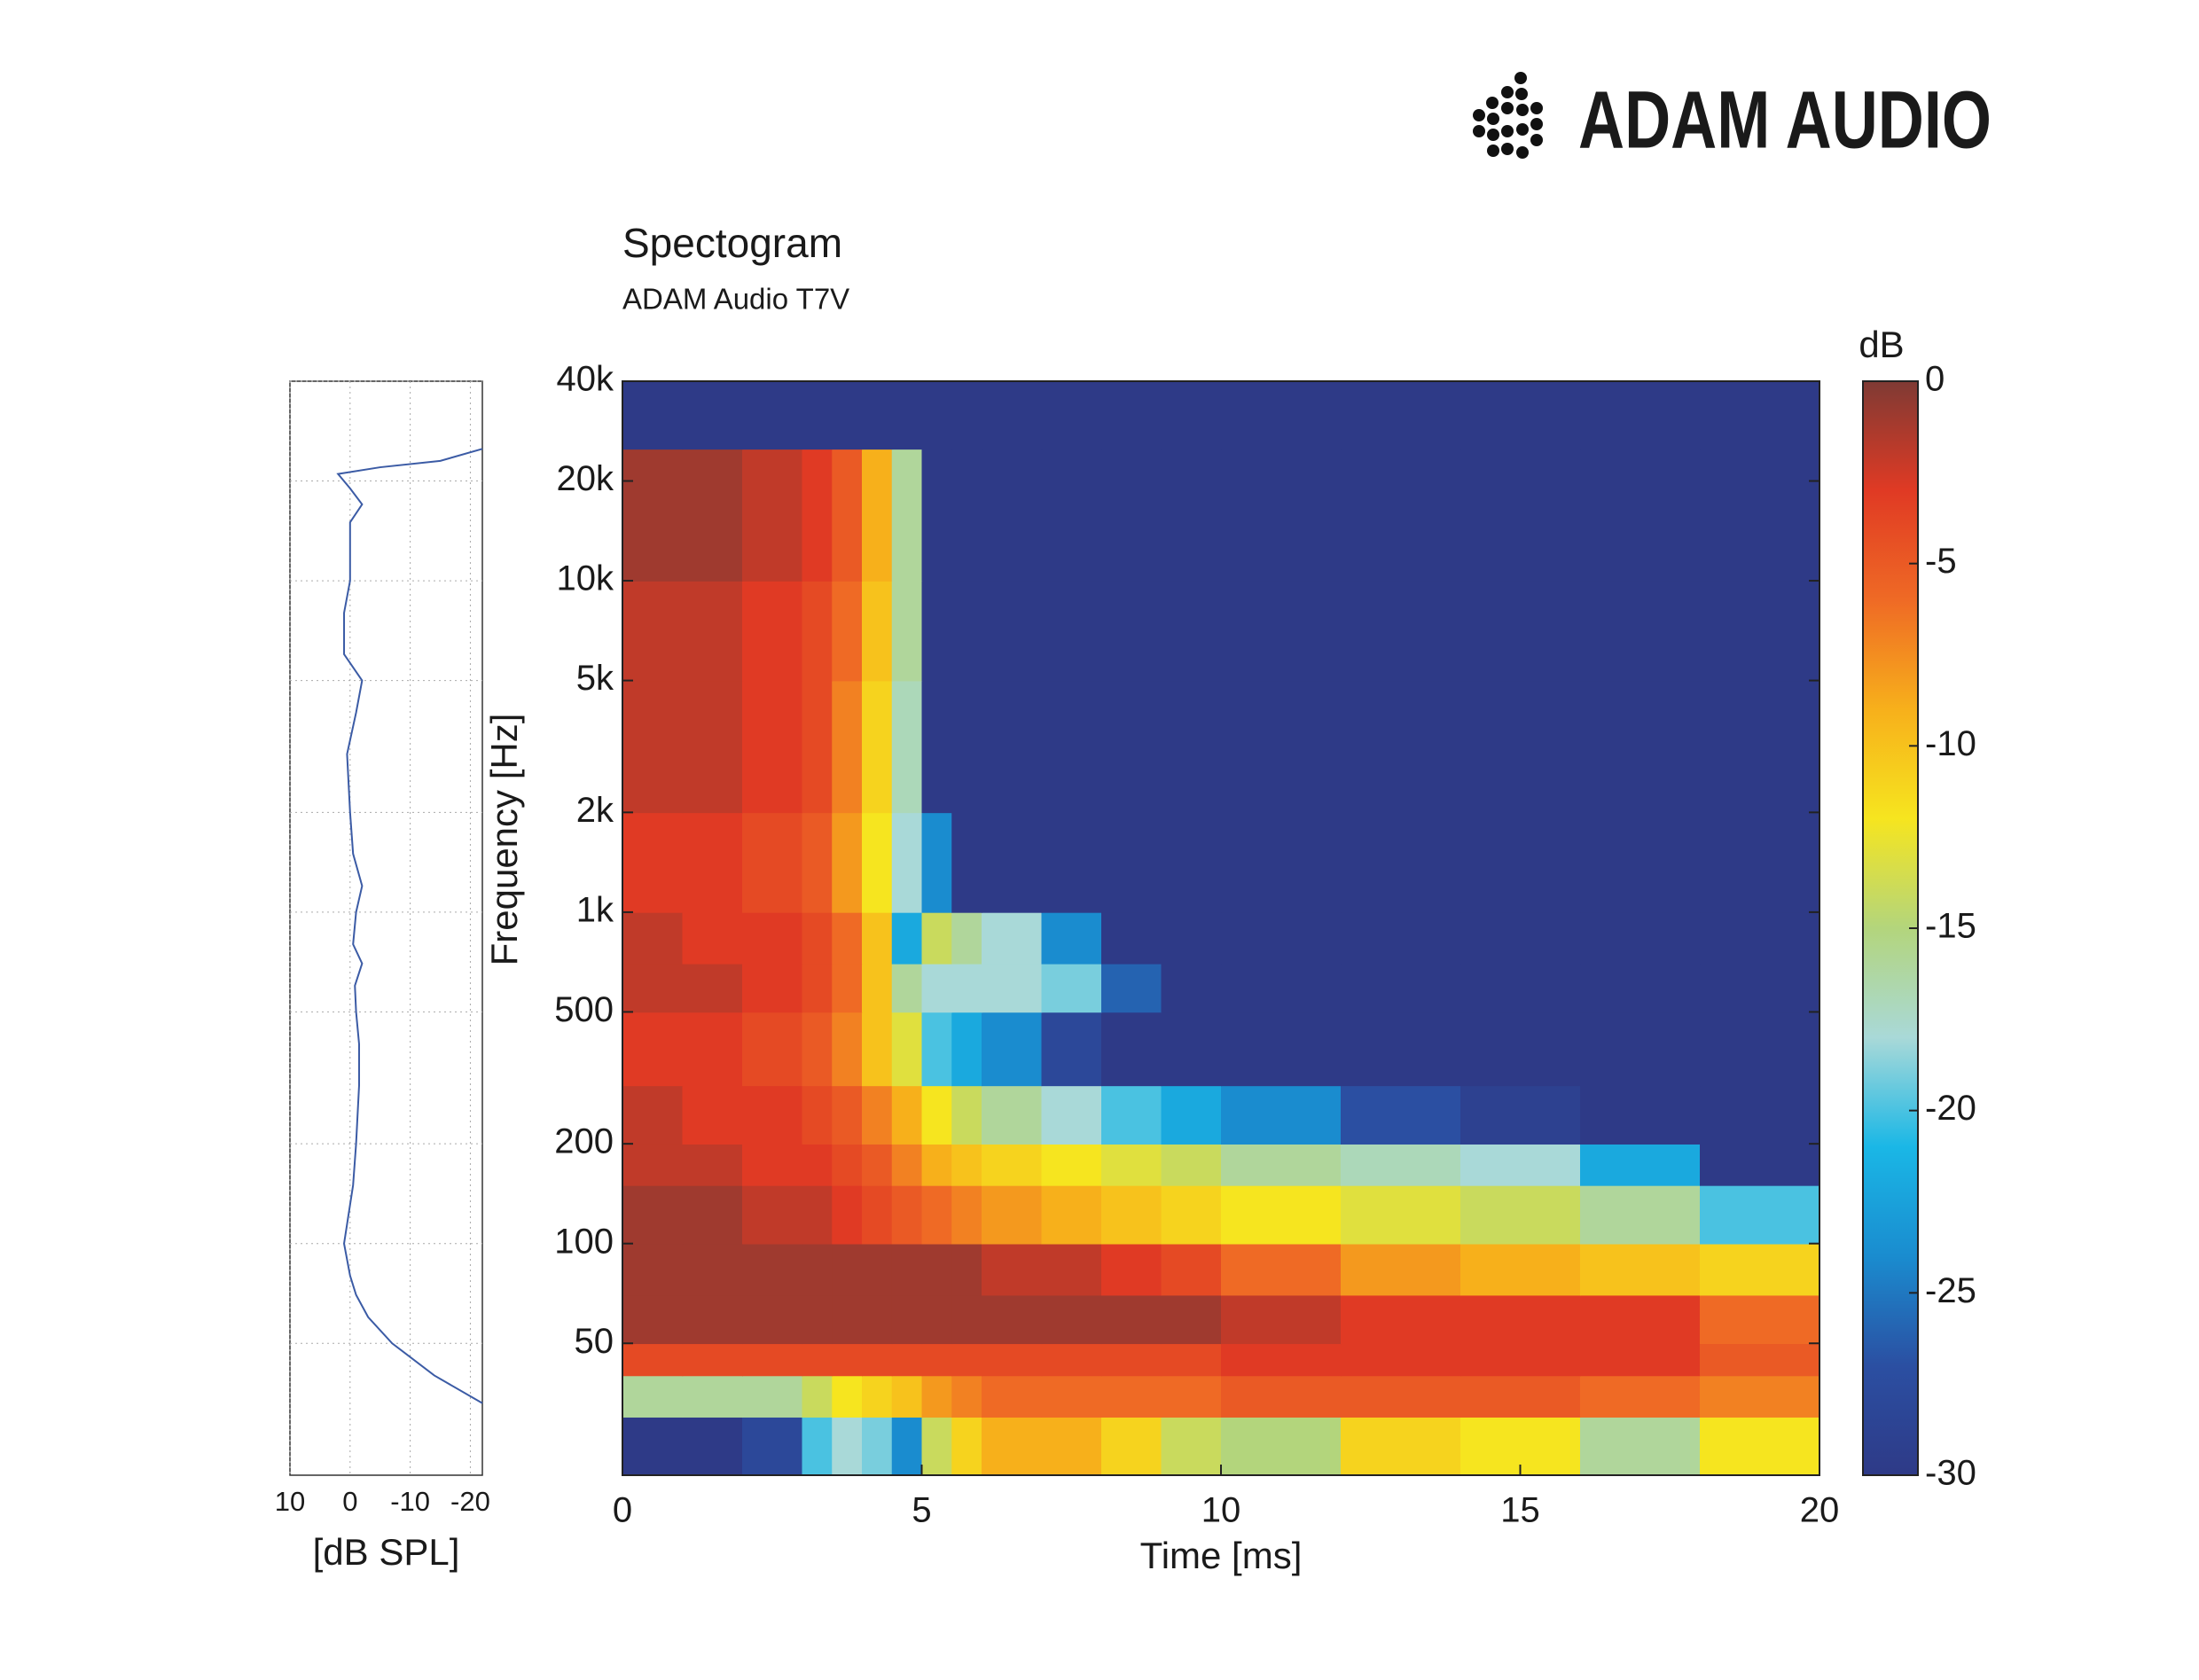  What do you see at coordinates (584, 1009) in the screenshot?
I see `y-tick-label: 500` at bounding box center [584, 1009].